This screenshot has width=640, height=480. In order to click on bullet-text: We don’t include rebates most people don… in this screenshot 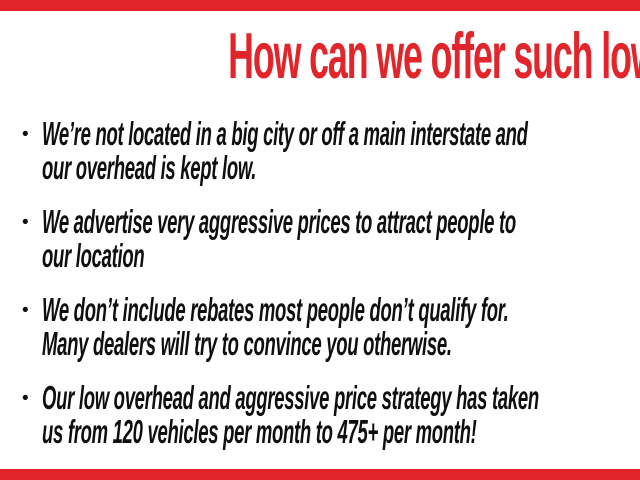, I will do `click(275, 326)`.